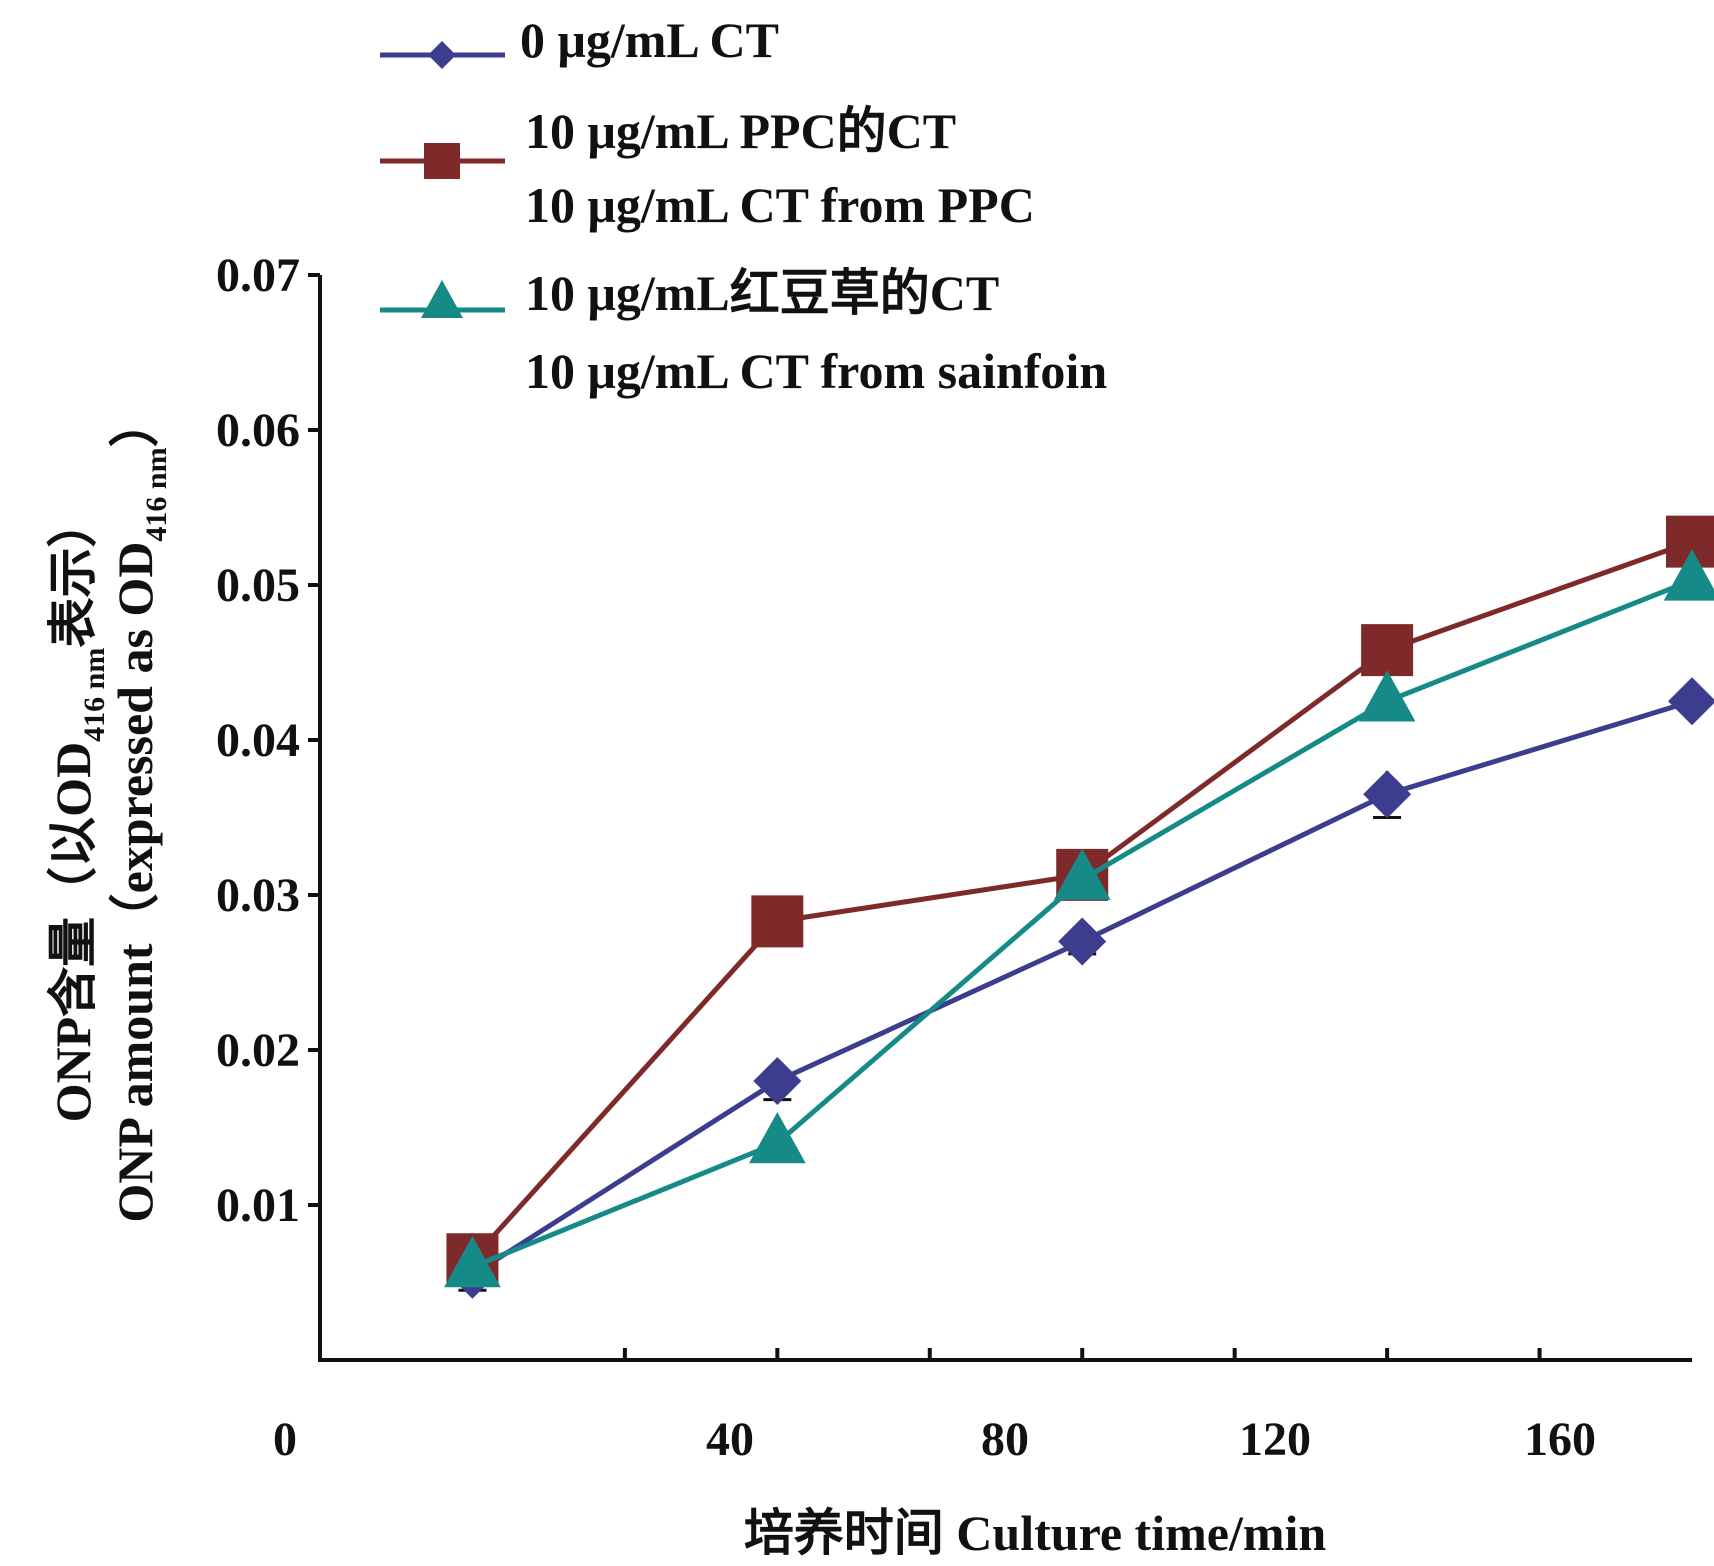 This screenshot has height=1566, width=1714. What do you see at coordinates (442, 299) in the screenshot?
I see `legend-marker-triangle-icon` at bounding box center [442, 299].